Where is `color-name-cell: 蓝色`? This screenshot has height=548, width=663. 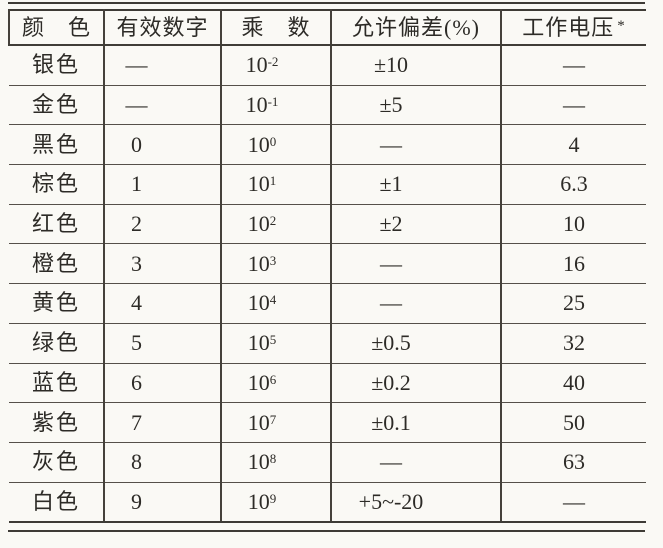
color-name-cell: 蓝色 is located at coordinates (56, 383).